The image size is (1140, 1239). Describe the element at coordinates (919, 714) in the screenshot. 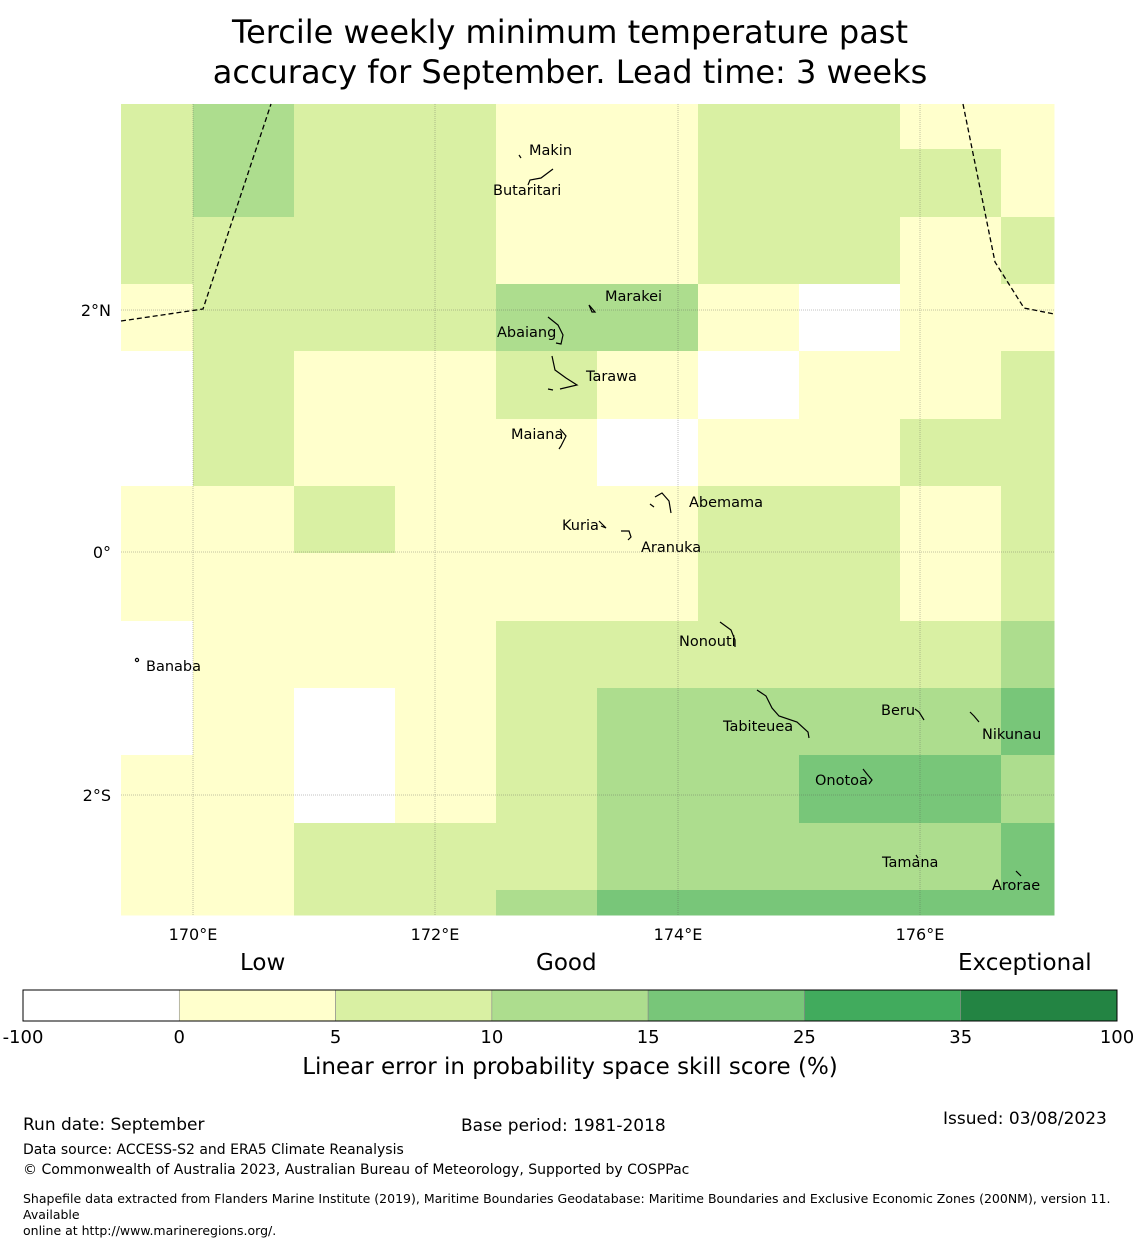

I see `island-beru` at that location.